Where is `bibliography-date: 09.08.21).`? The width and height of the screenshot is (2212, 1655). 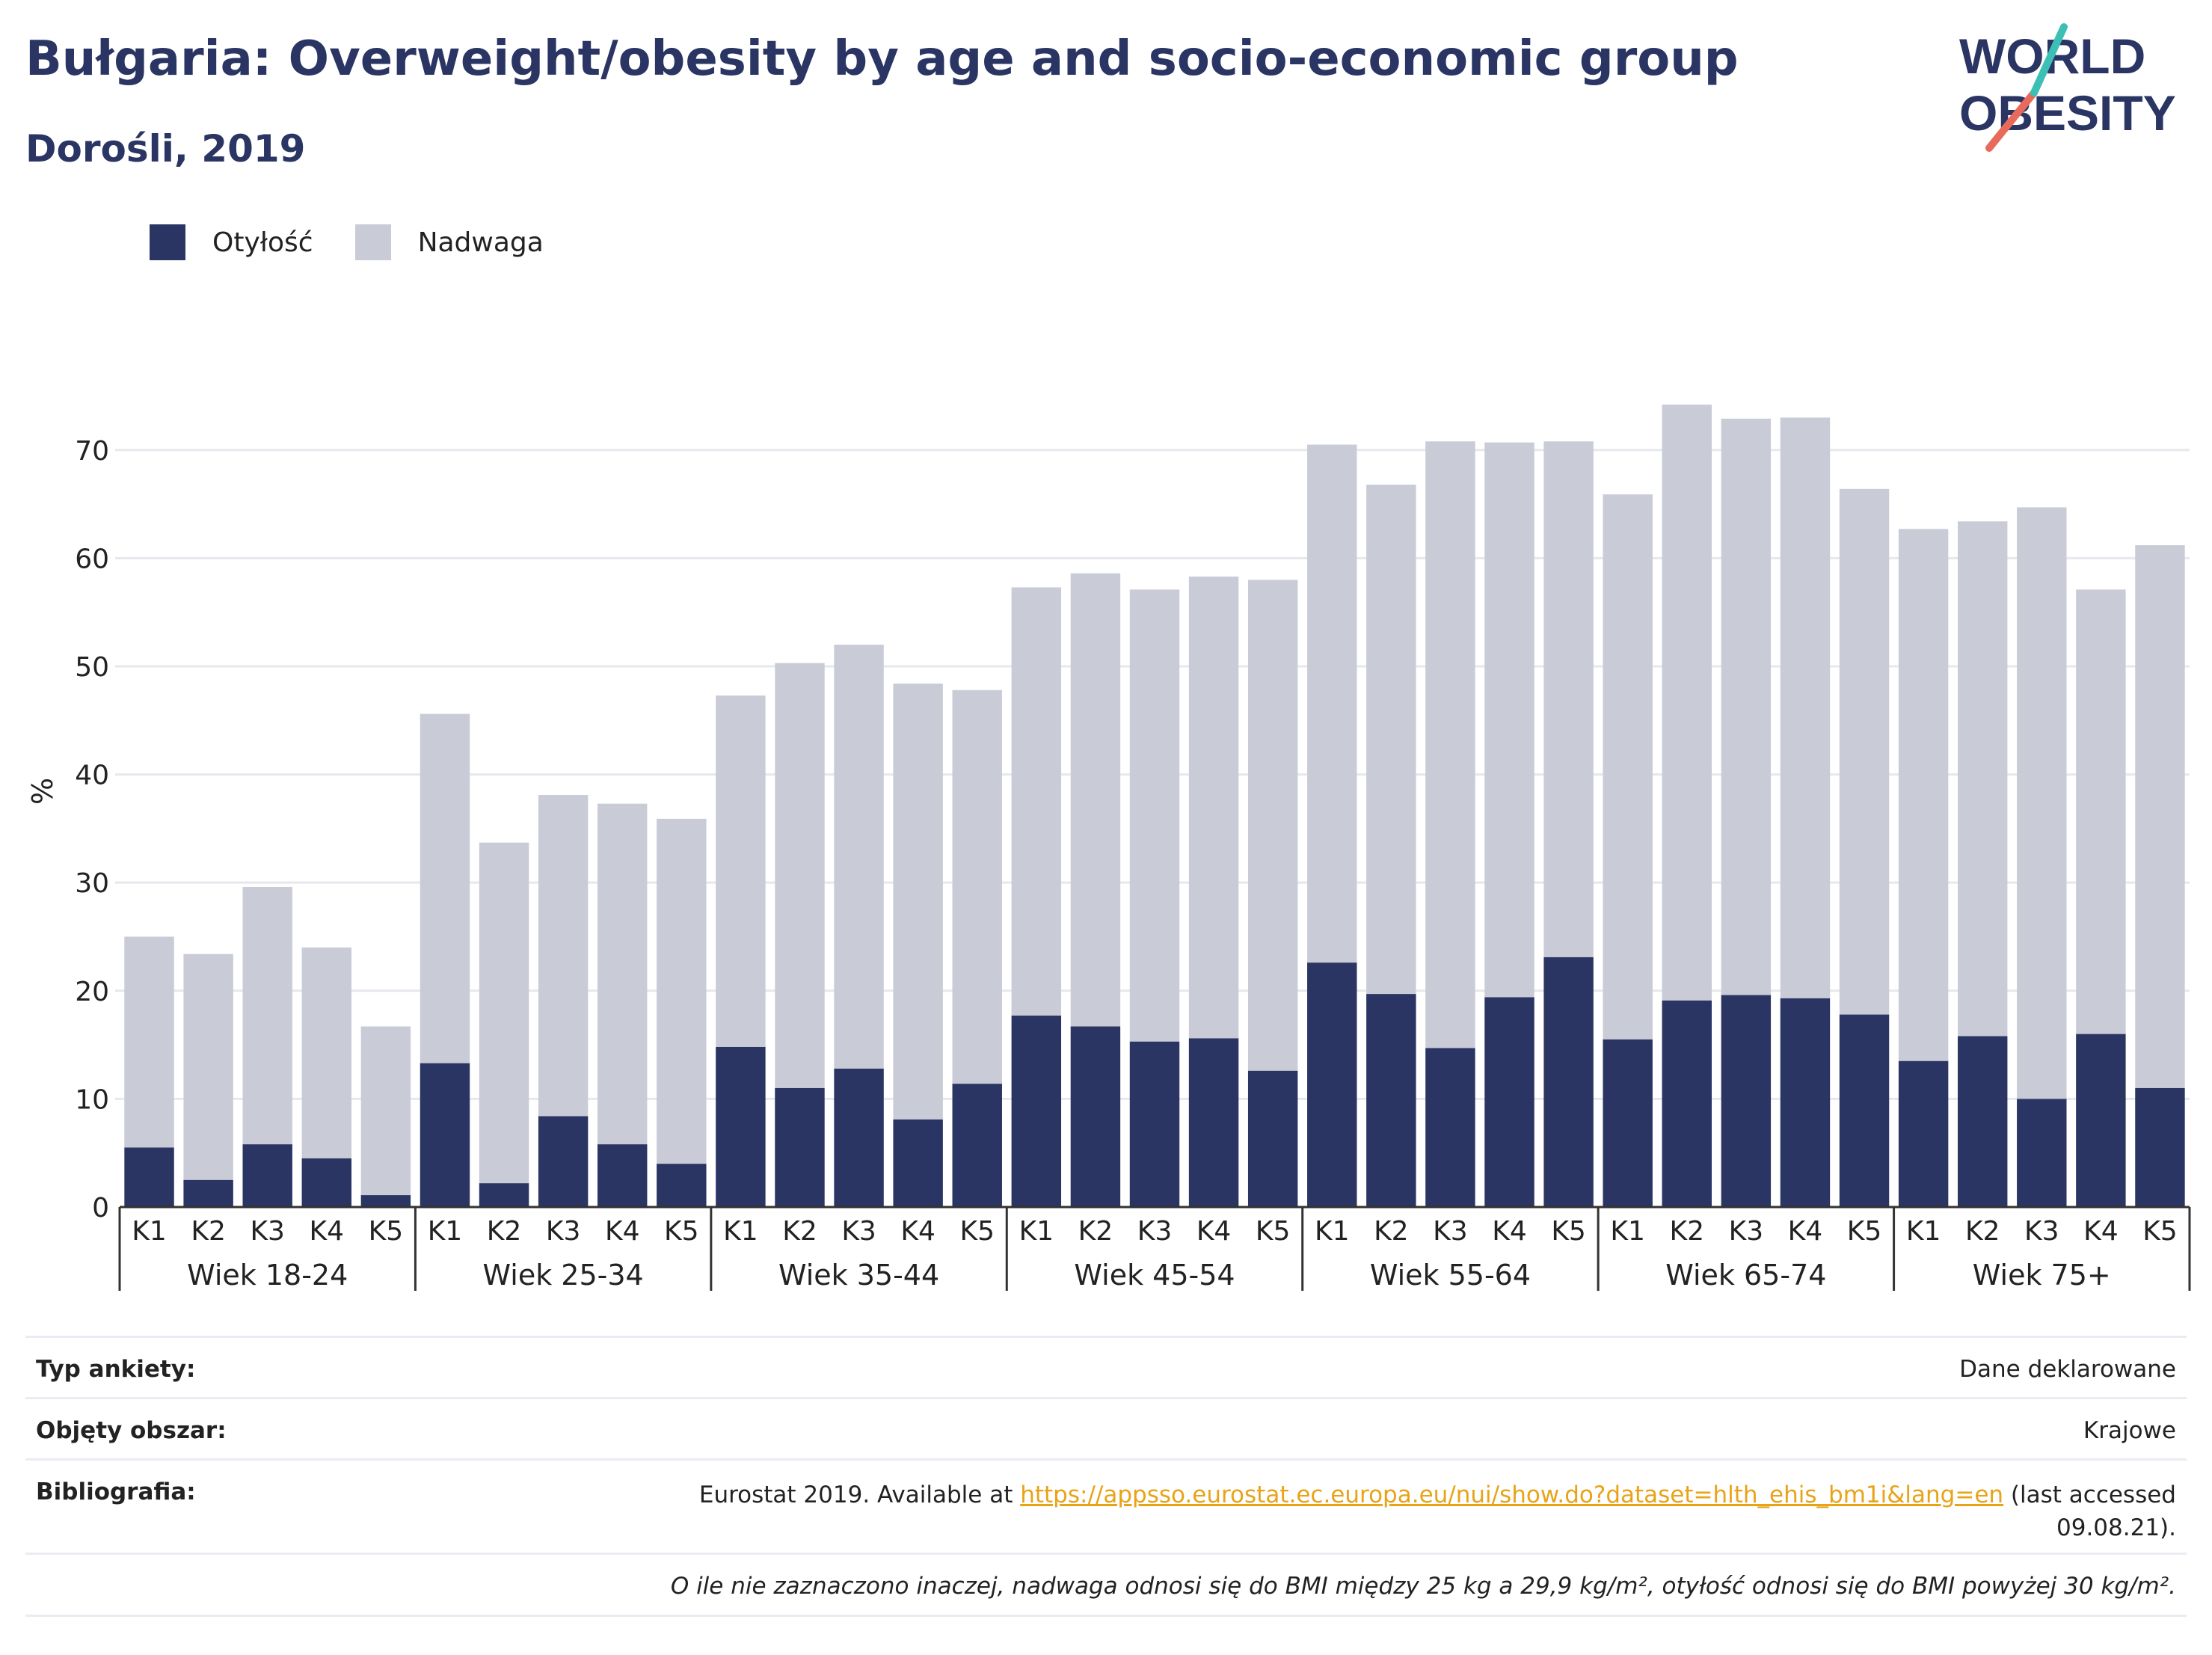
bibliography-date: 09.08.21). is located at coordinates (2116, 1527).